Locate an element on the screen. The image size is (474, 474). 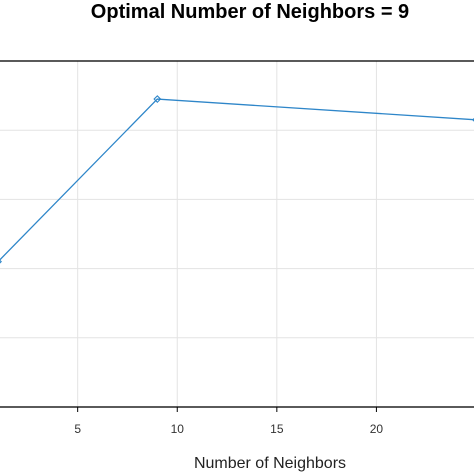
x-axis-label: Number of Neighbors is located at coordinates (270, 463).